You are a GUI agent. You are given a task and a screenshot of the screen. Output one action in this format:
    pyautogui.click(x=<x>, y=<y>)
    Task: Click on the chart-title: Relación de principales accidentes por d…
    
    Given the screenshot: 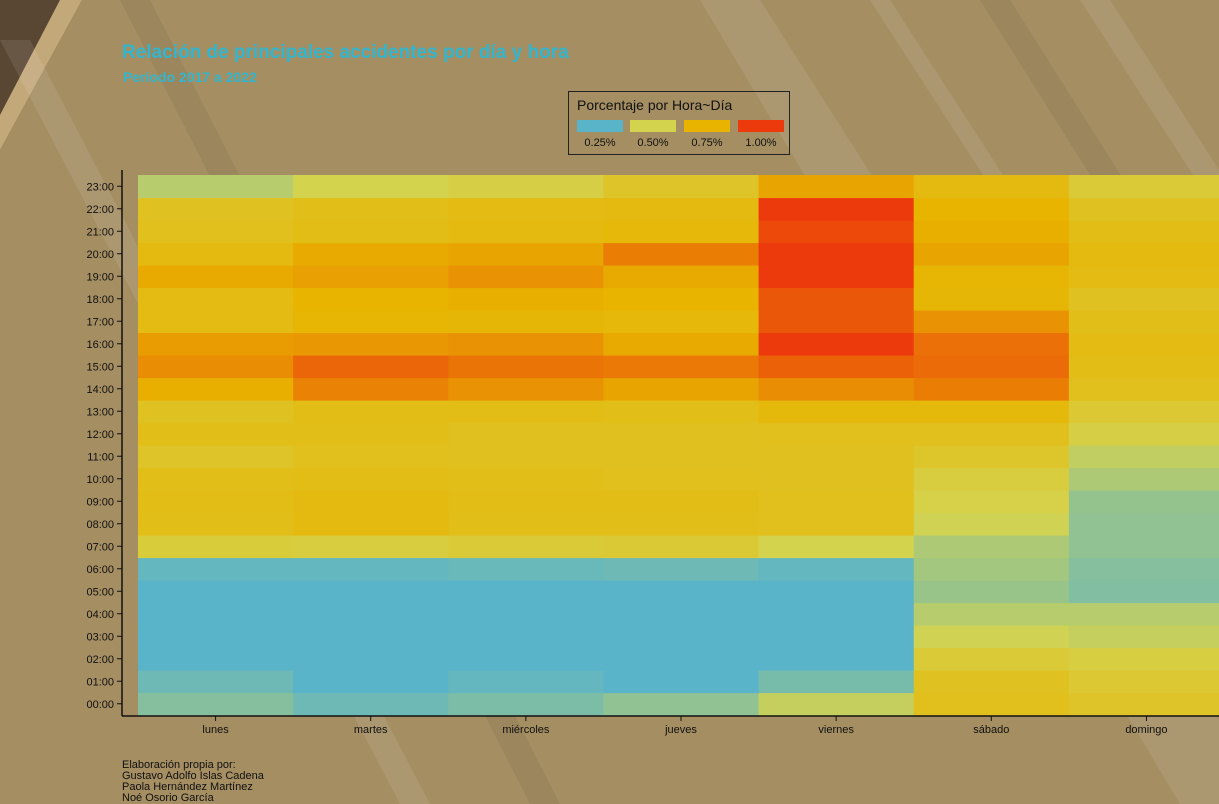 What is the action you would take?
    pyautogui.click(x=345, y=52)
    